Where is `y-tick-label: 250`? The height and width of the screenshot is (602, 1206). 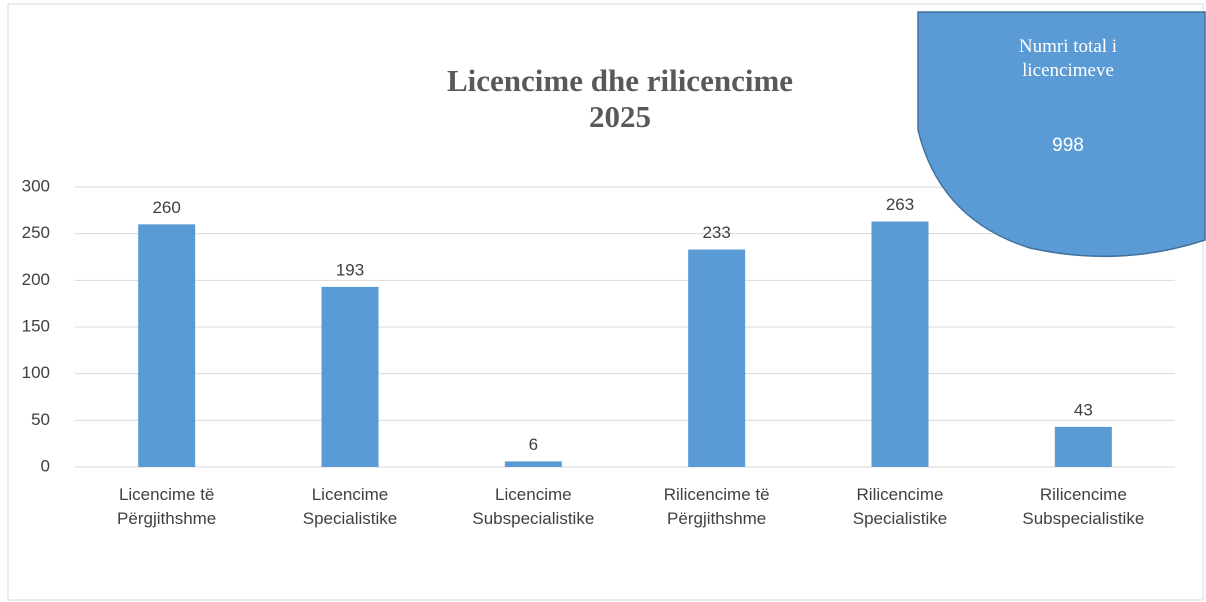 y-tick-label: 250 is located at coordinates (36, 232).